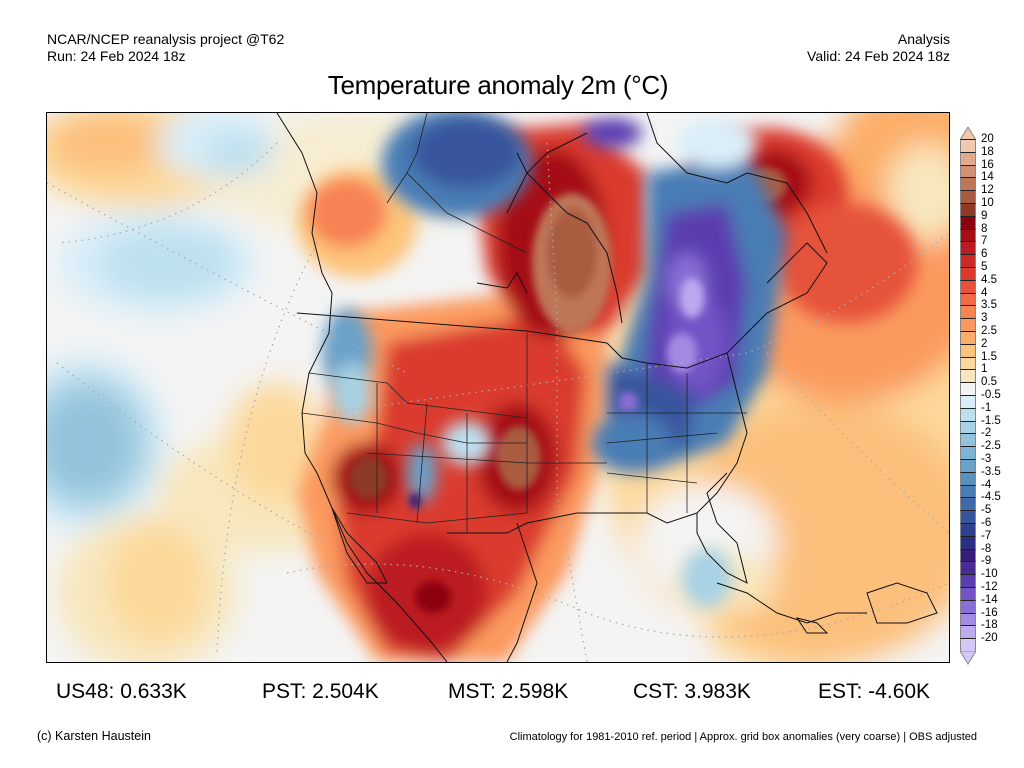 The image size is (1024, 768). I want to click on colorbar-label: -3.5, so click(991, 471).